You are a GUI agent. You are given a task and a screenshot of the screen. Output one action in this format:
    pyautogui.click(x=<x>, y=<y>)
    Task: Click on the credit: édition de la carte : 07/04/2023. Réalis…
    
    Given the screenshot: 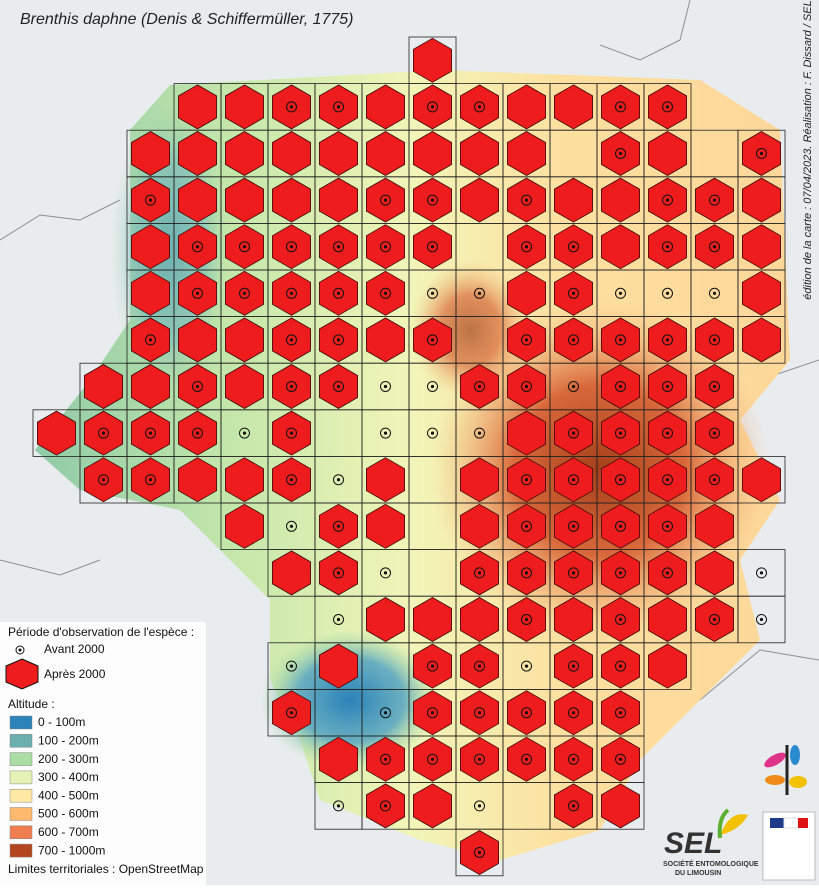 What is the action you would take?
    pyautogui.click(x=808, y=149)
    